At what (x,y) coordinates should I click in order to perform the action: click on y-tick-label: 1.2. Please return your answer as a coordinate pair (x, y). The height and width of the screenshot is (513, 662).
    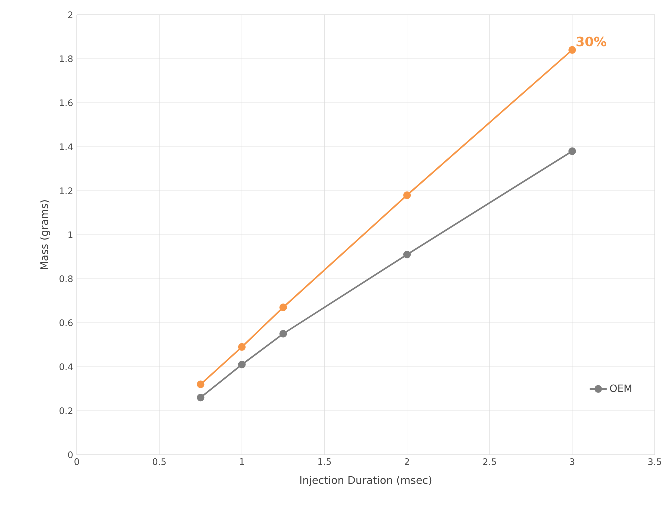
    Looking at the image, I should click on (66, 191).